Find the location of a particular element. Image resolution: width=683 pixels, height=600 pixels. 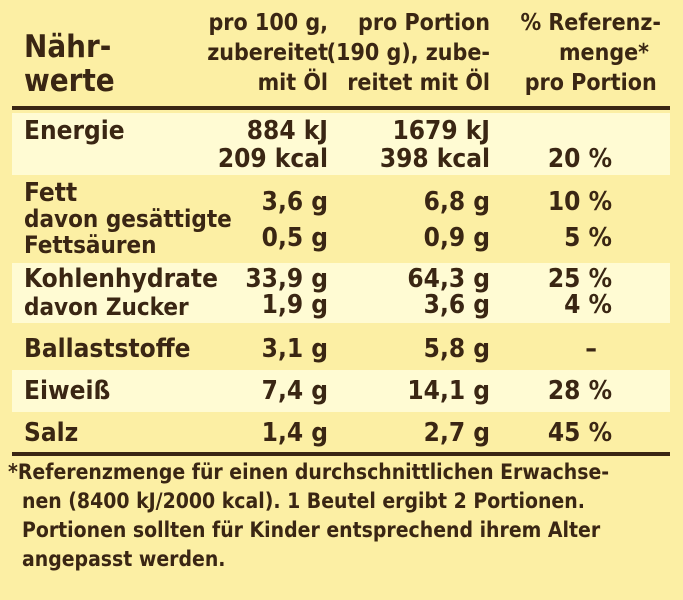

header-reference: % Referenz- menge* pro Portion is located at coordinates (590, 53).